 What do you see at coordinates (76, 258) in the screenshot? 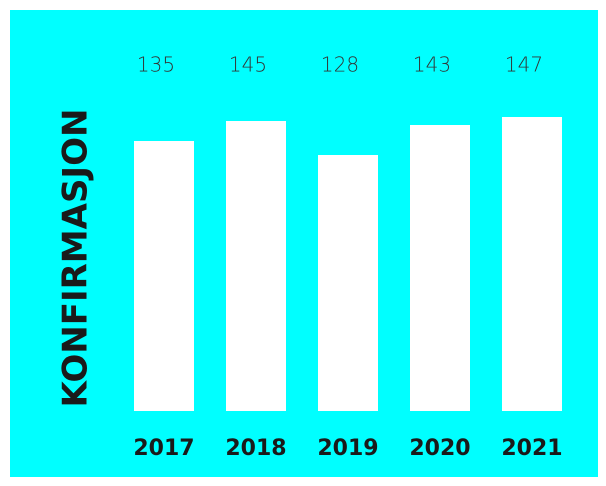
I see `y-axis-label: KONFIRMASJON` at bounding box center [76, 258].